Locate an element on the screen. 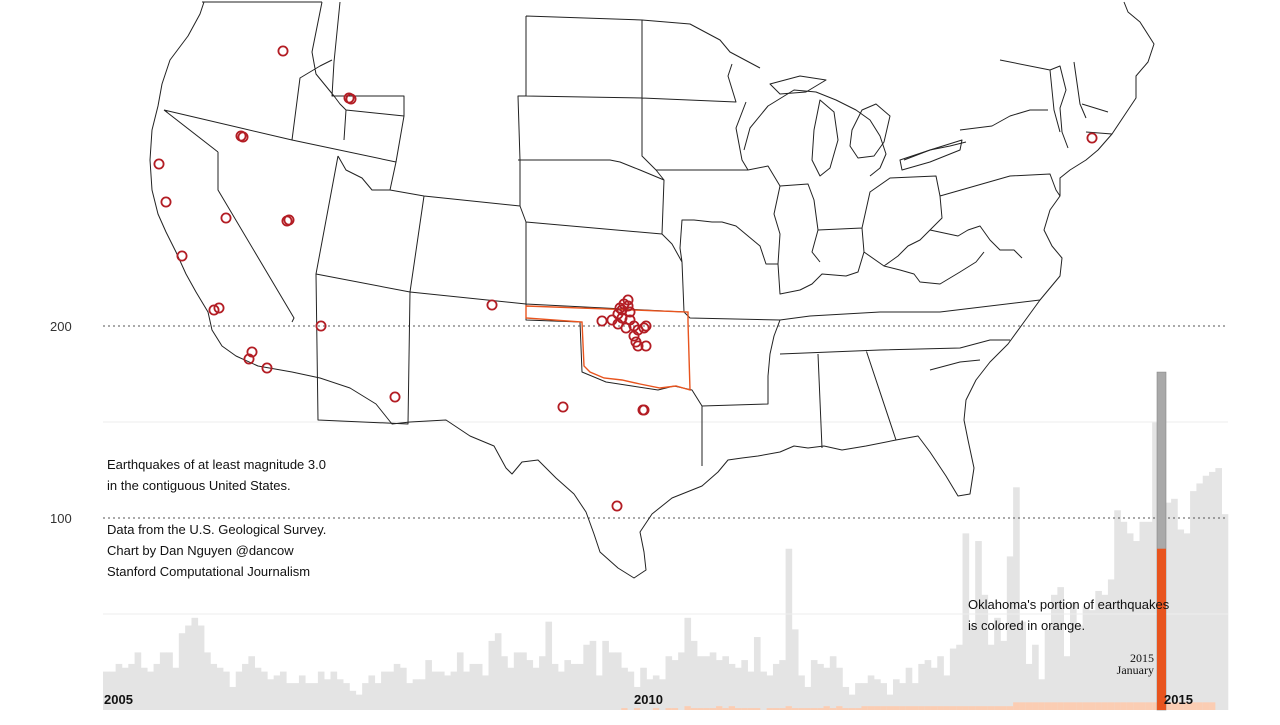  oklahoma-outline is located at coordinates (608, 348).